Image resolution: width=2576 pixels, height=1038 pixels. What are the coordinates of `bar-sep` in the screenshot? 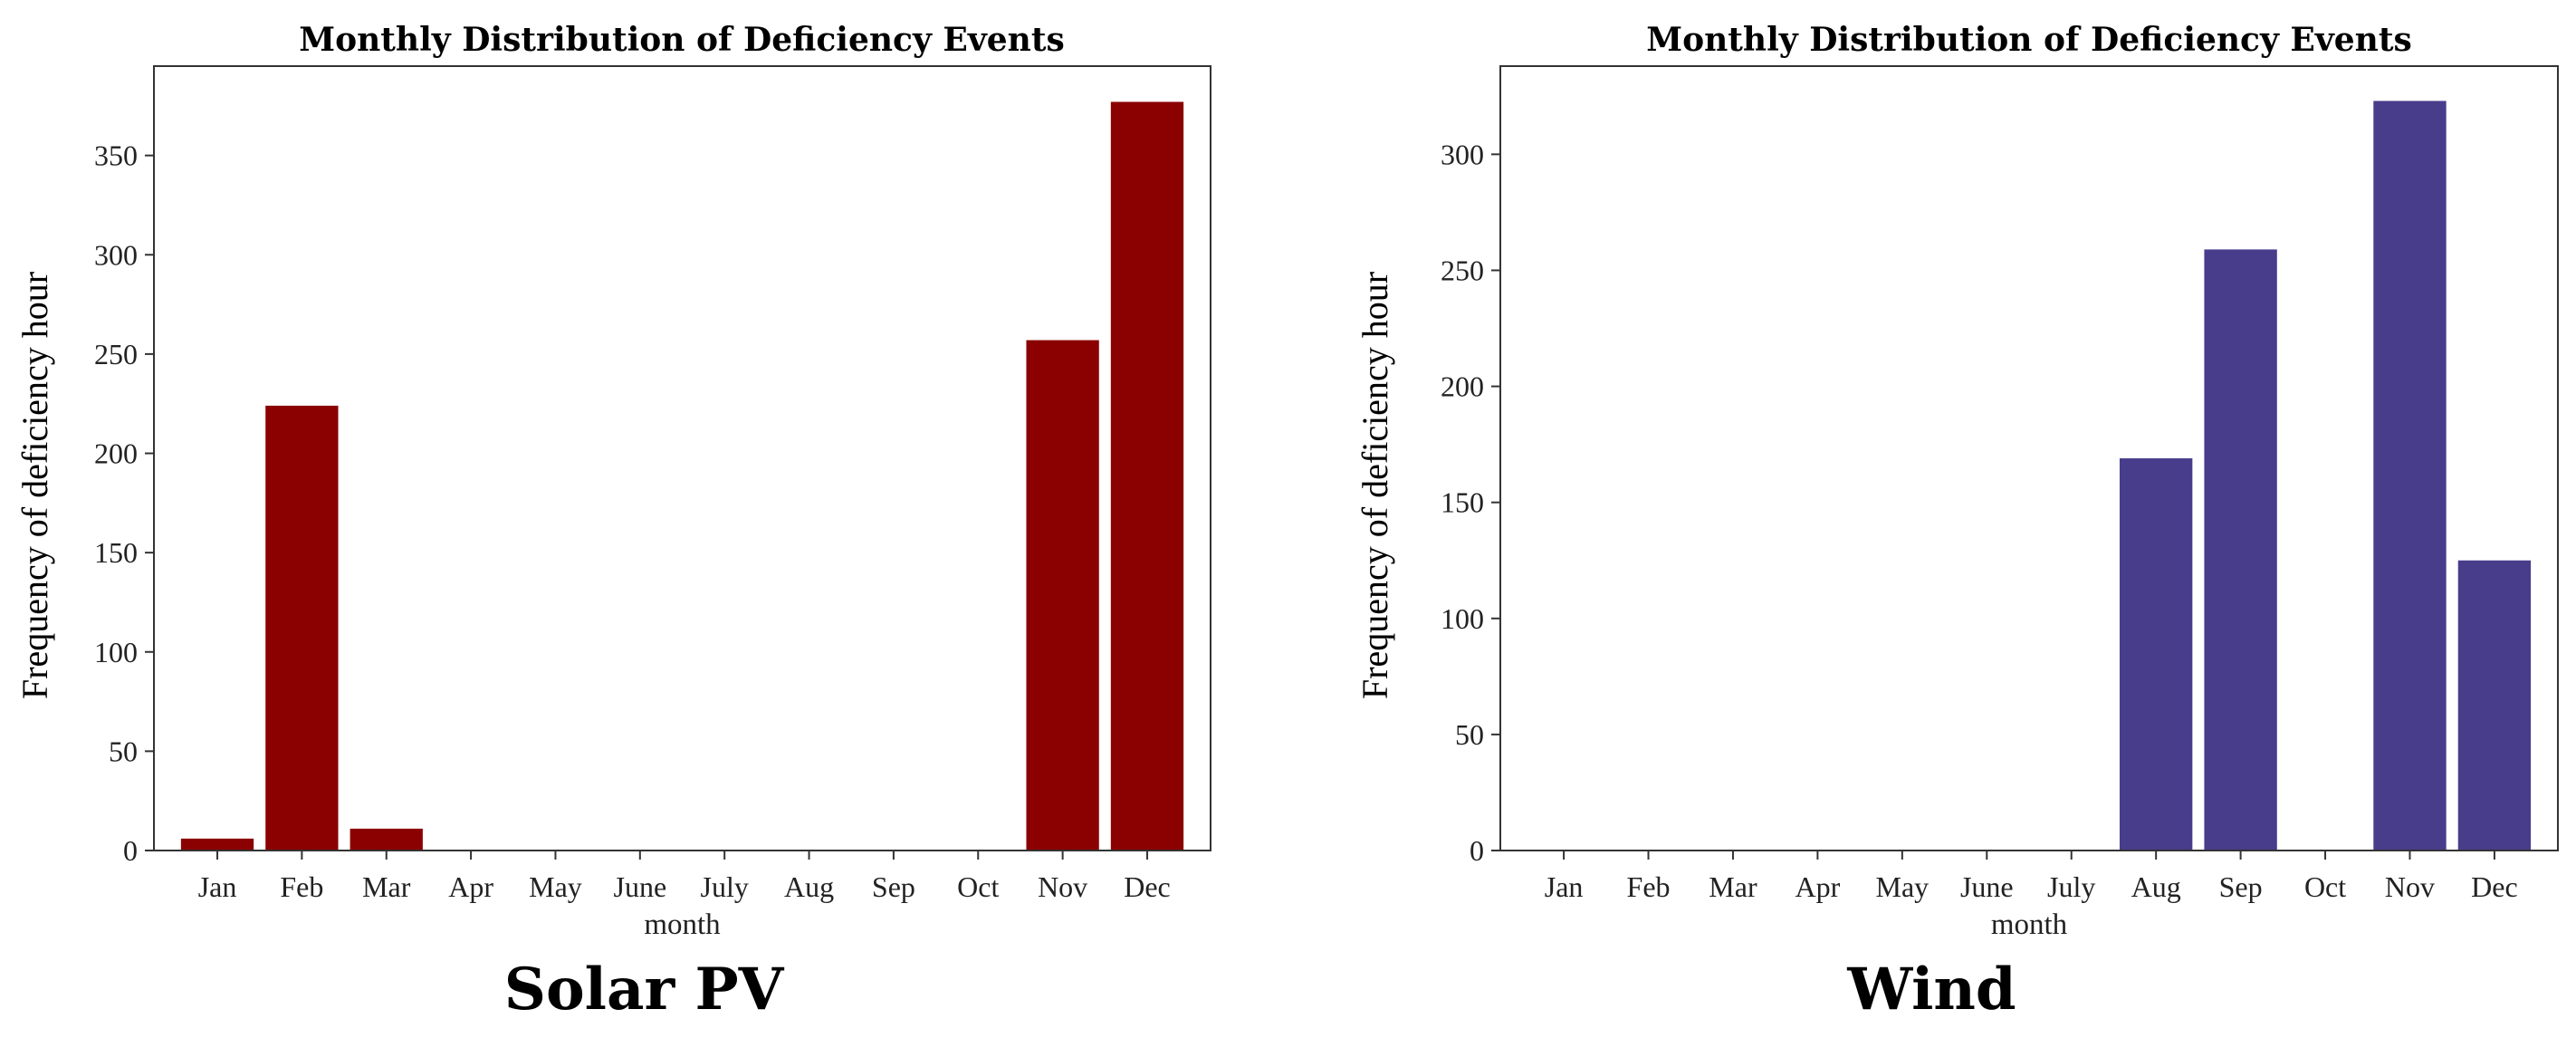 It's located at (2240, 550).